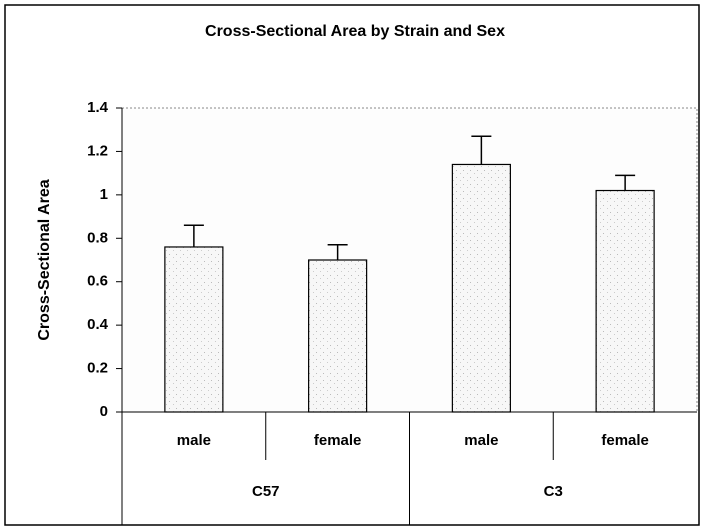 This screenshot has height=531, width=705. I want to click on y-tick-label: 1.4, so click(98, 107).